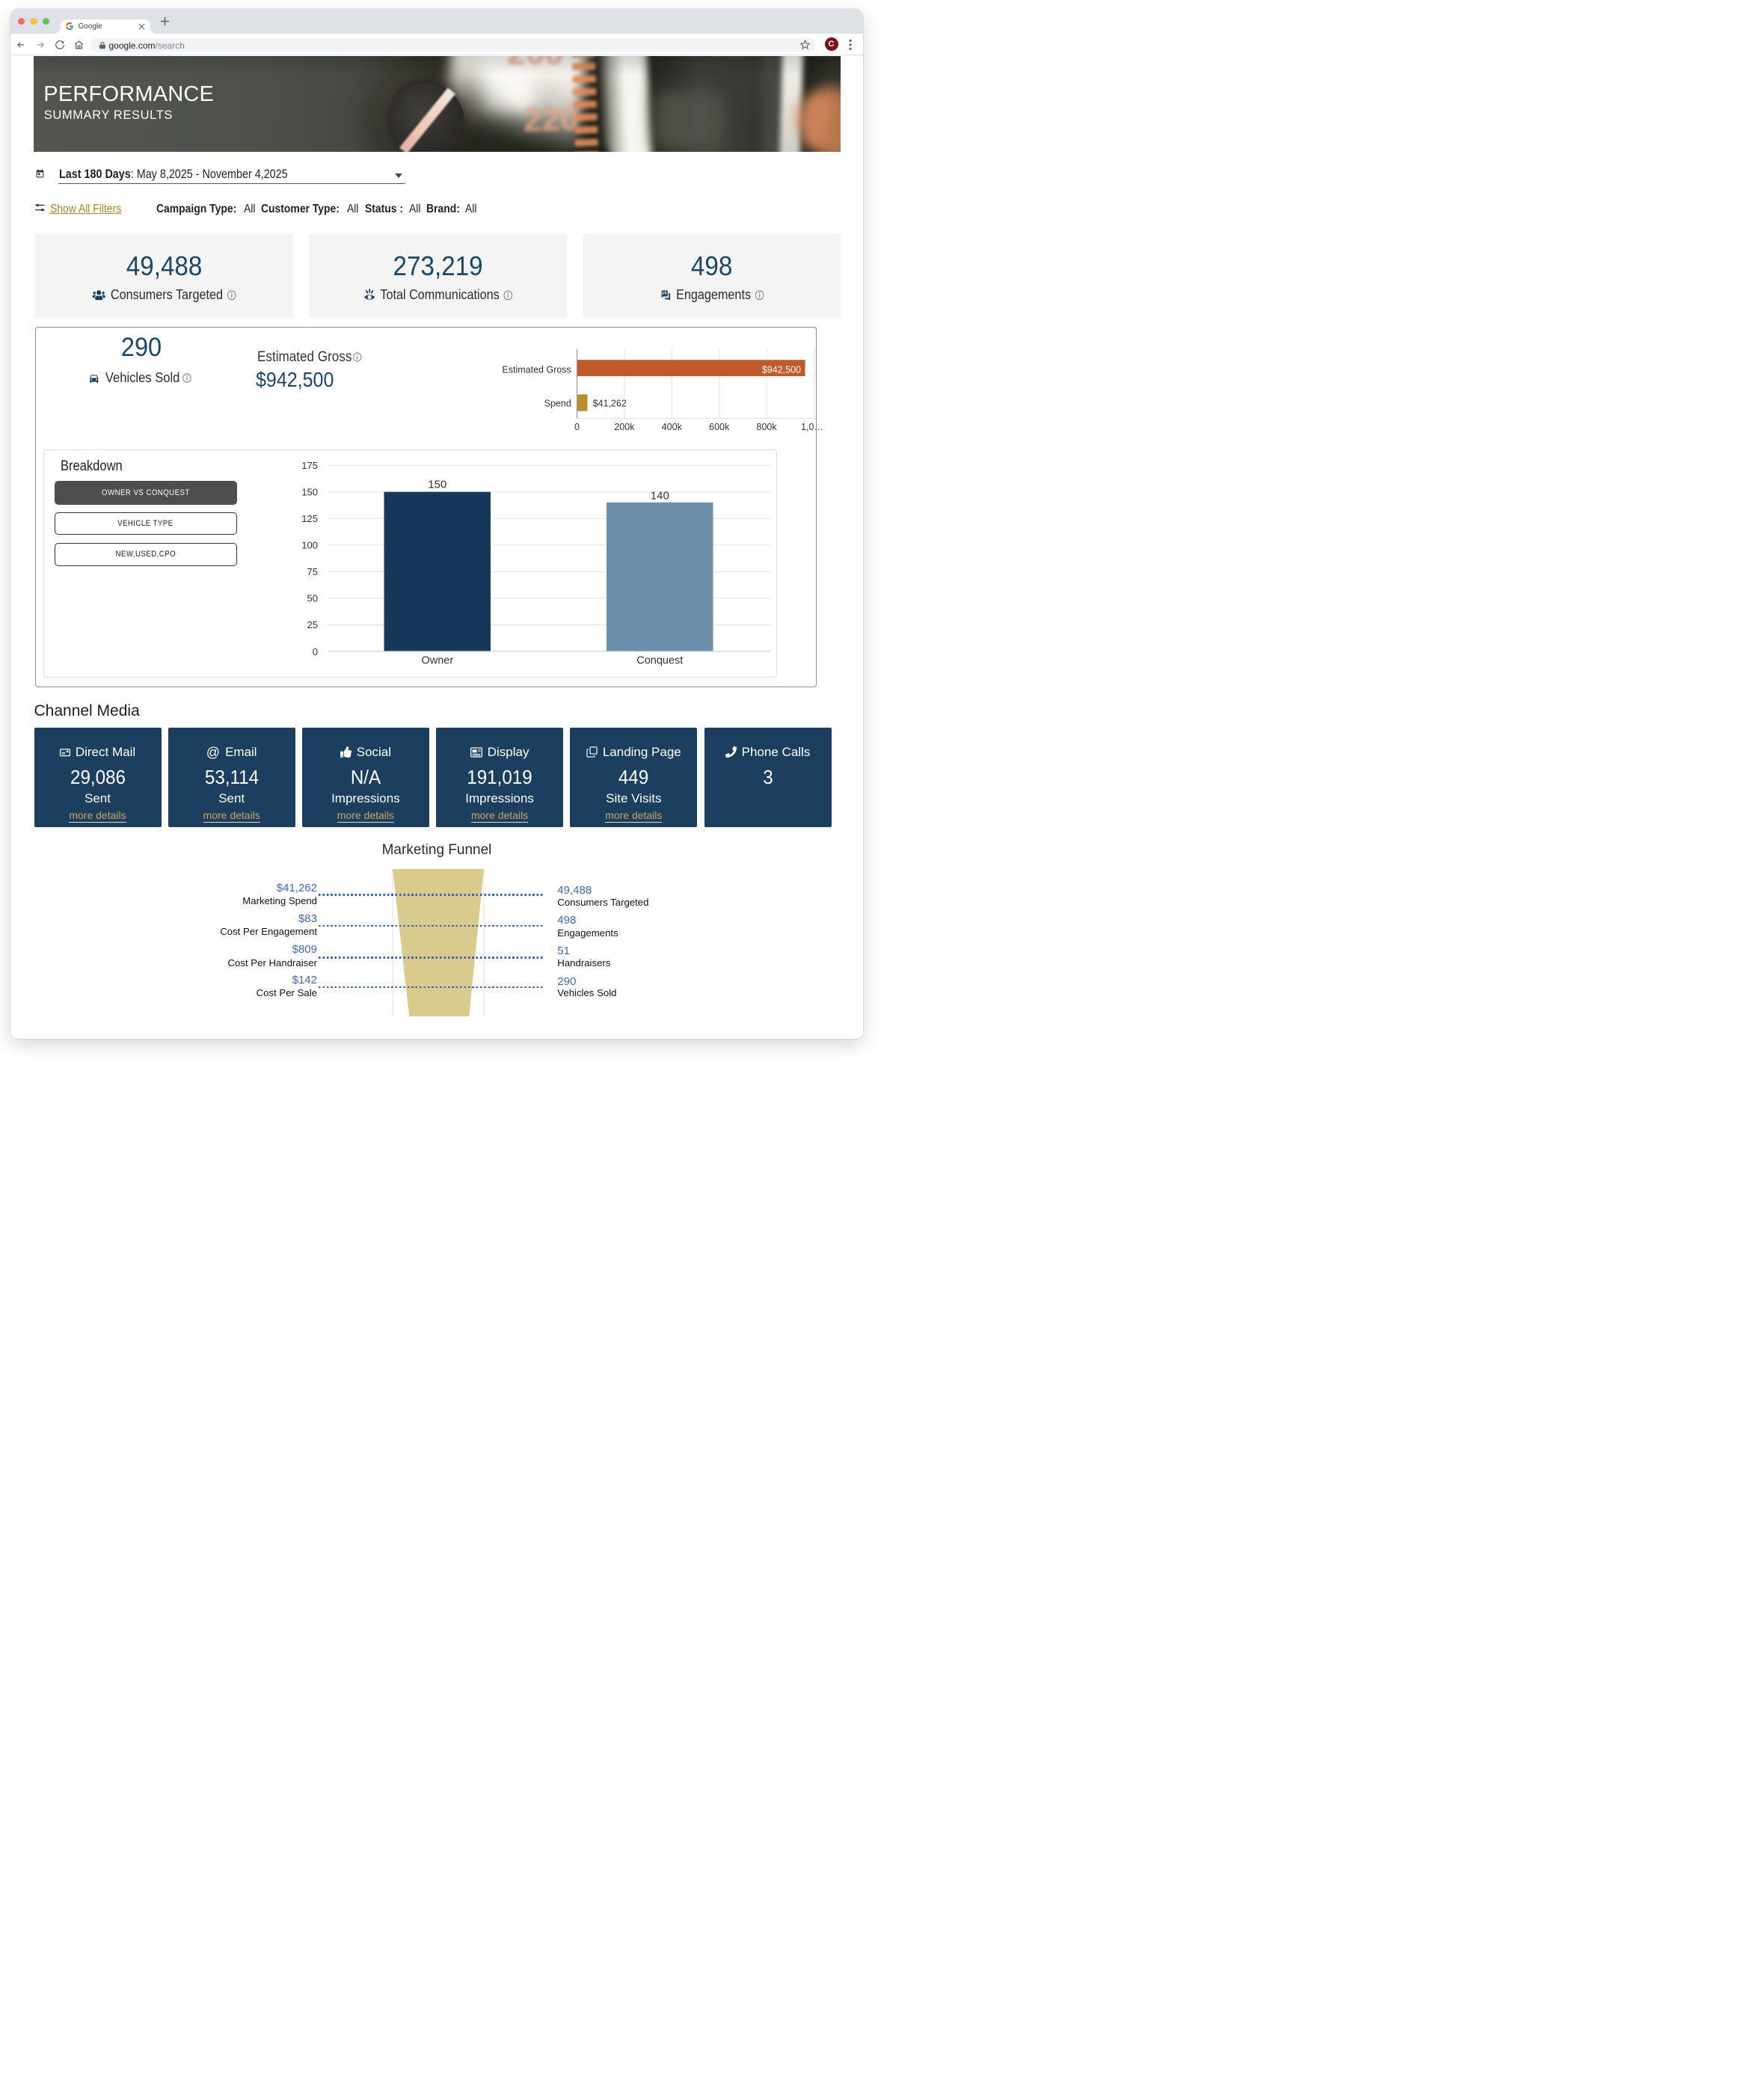 The width and height of the screenshot is (1750, 2100). I want to click on svg-text: $41,262, so click(609, 403).